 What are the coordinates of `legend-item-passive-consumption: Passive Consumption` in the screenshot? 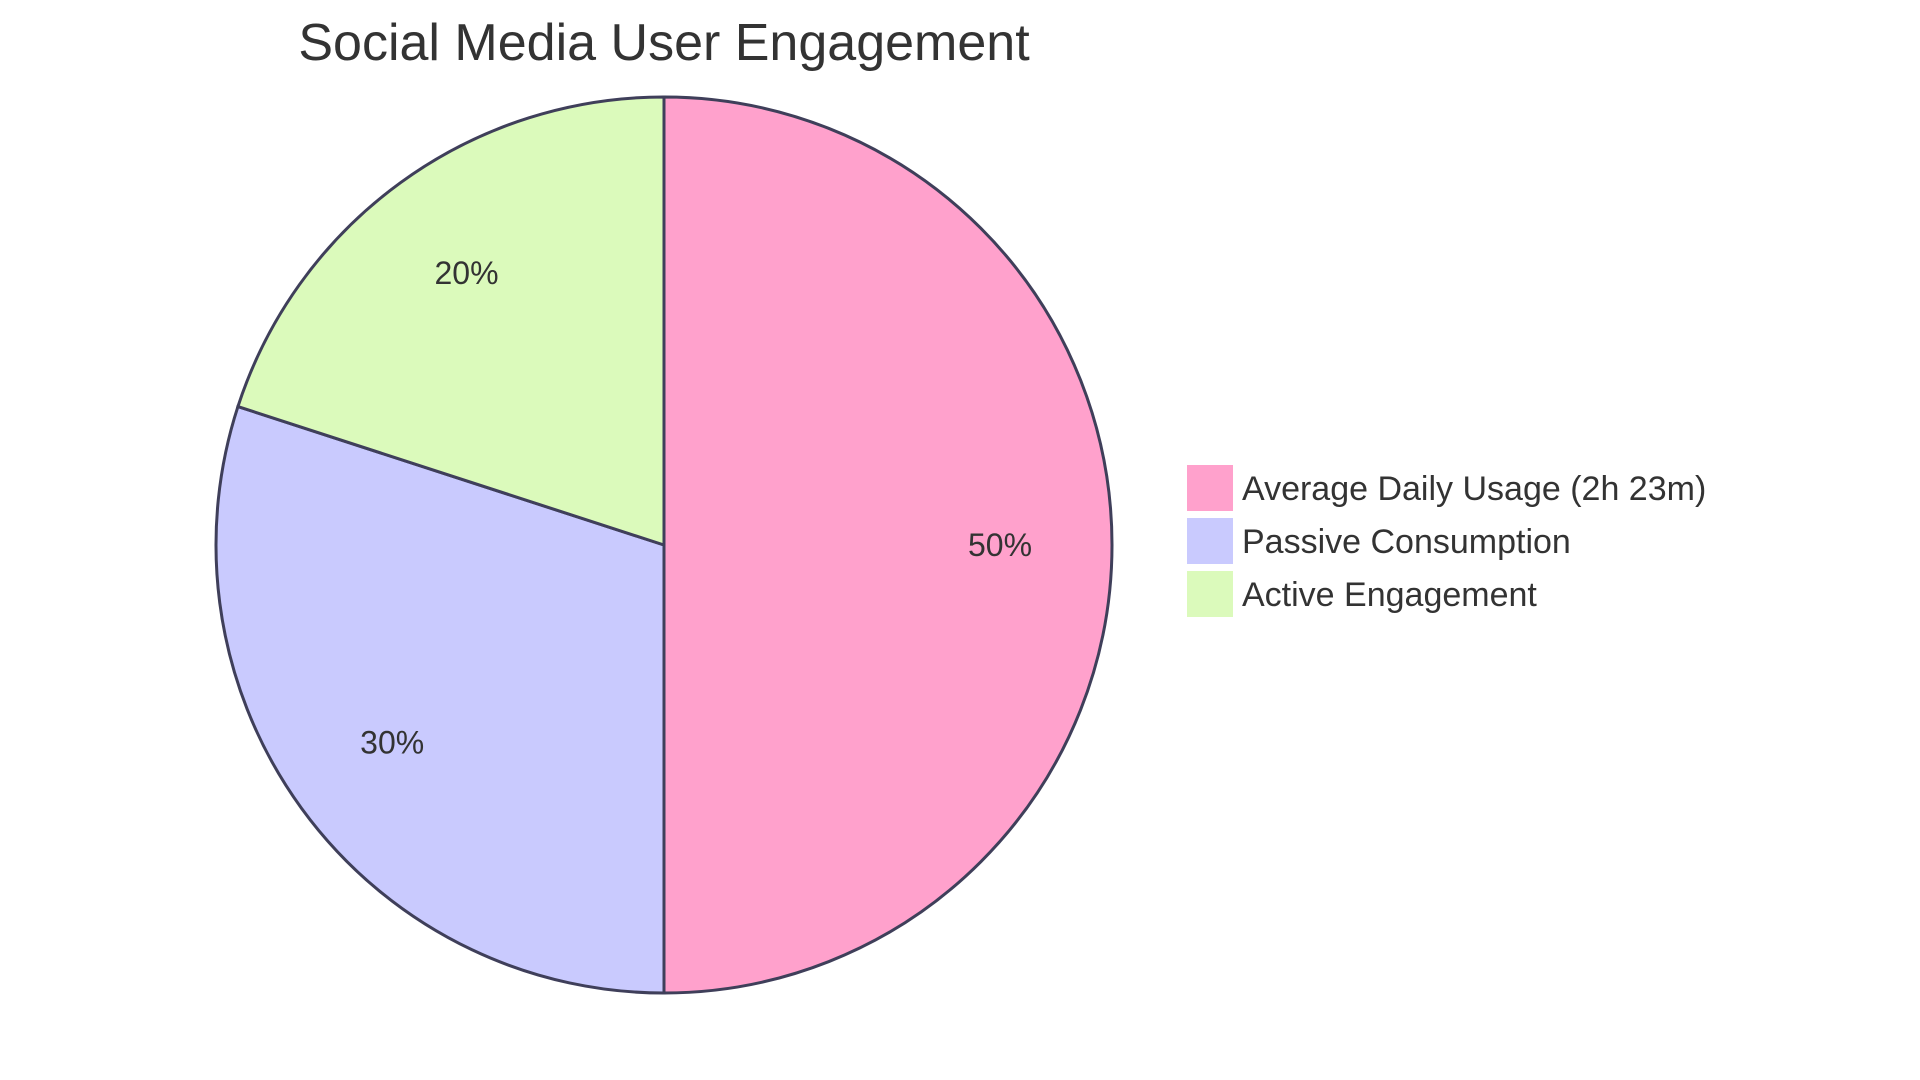 It's located at (1379, 541).